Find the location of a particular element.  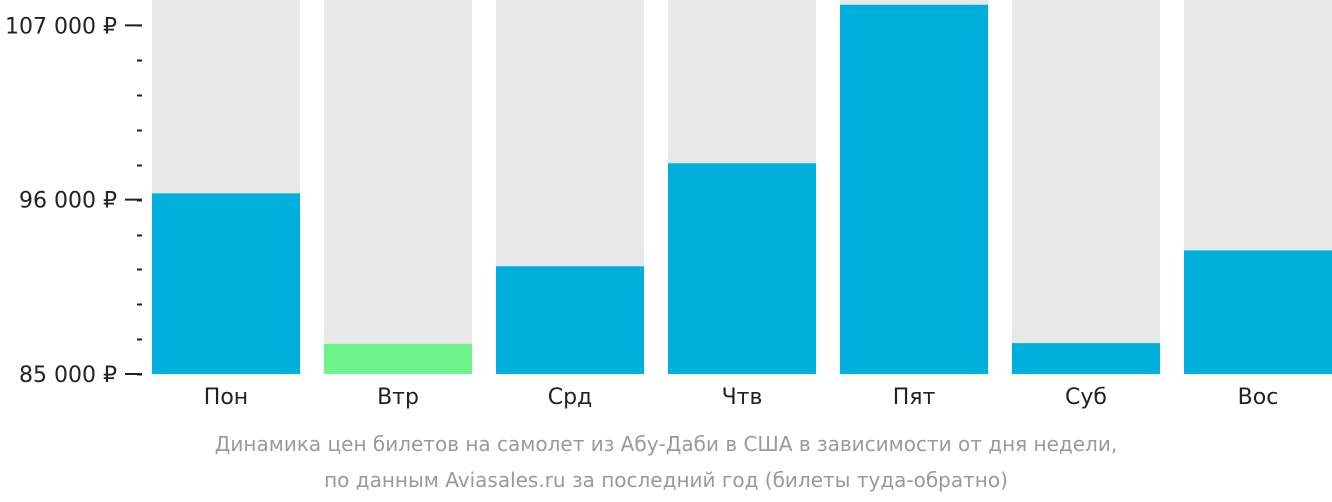

x-tick-label: Чтв is located at coordinates (742, 397).